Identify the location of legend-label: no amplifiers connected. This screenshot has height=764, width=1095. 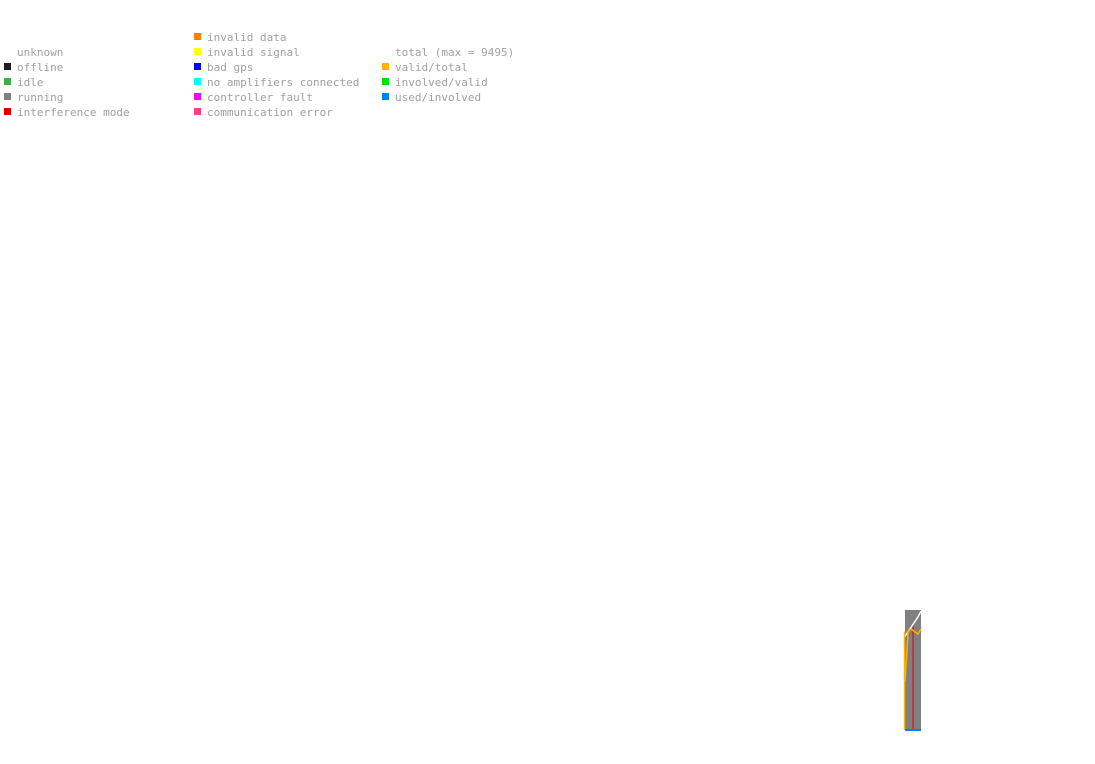
(283, 82).